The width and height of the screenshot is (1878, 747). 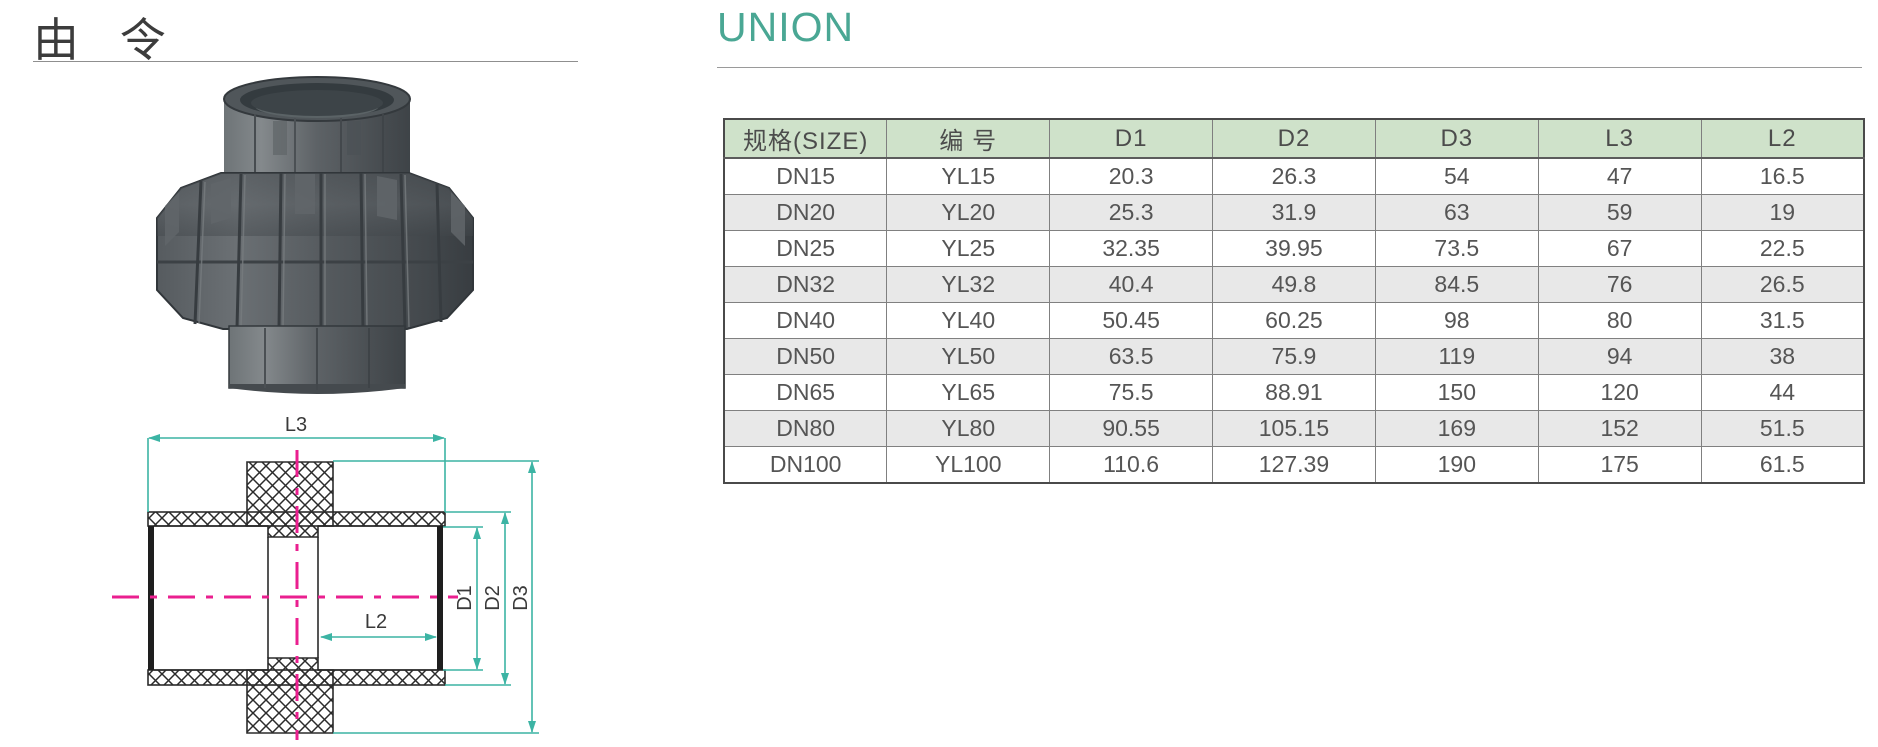 I want to click on table-cell: 20.3, so click(x=1131, y=176).